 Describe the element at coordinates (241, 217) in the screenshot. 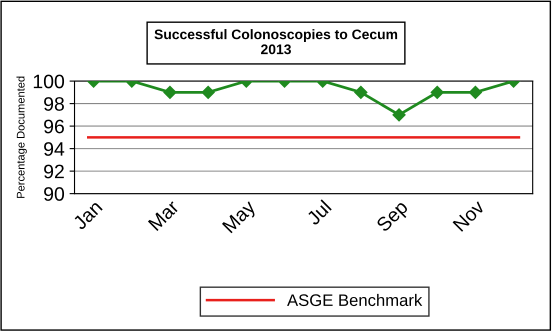

I see `x-tick-label: May` at that location.